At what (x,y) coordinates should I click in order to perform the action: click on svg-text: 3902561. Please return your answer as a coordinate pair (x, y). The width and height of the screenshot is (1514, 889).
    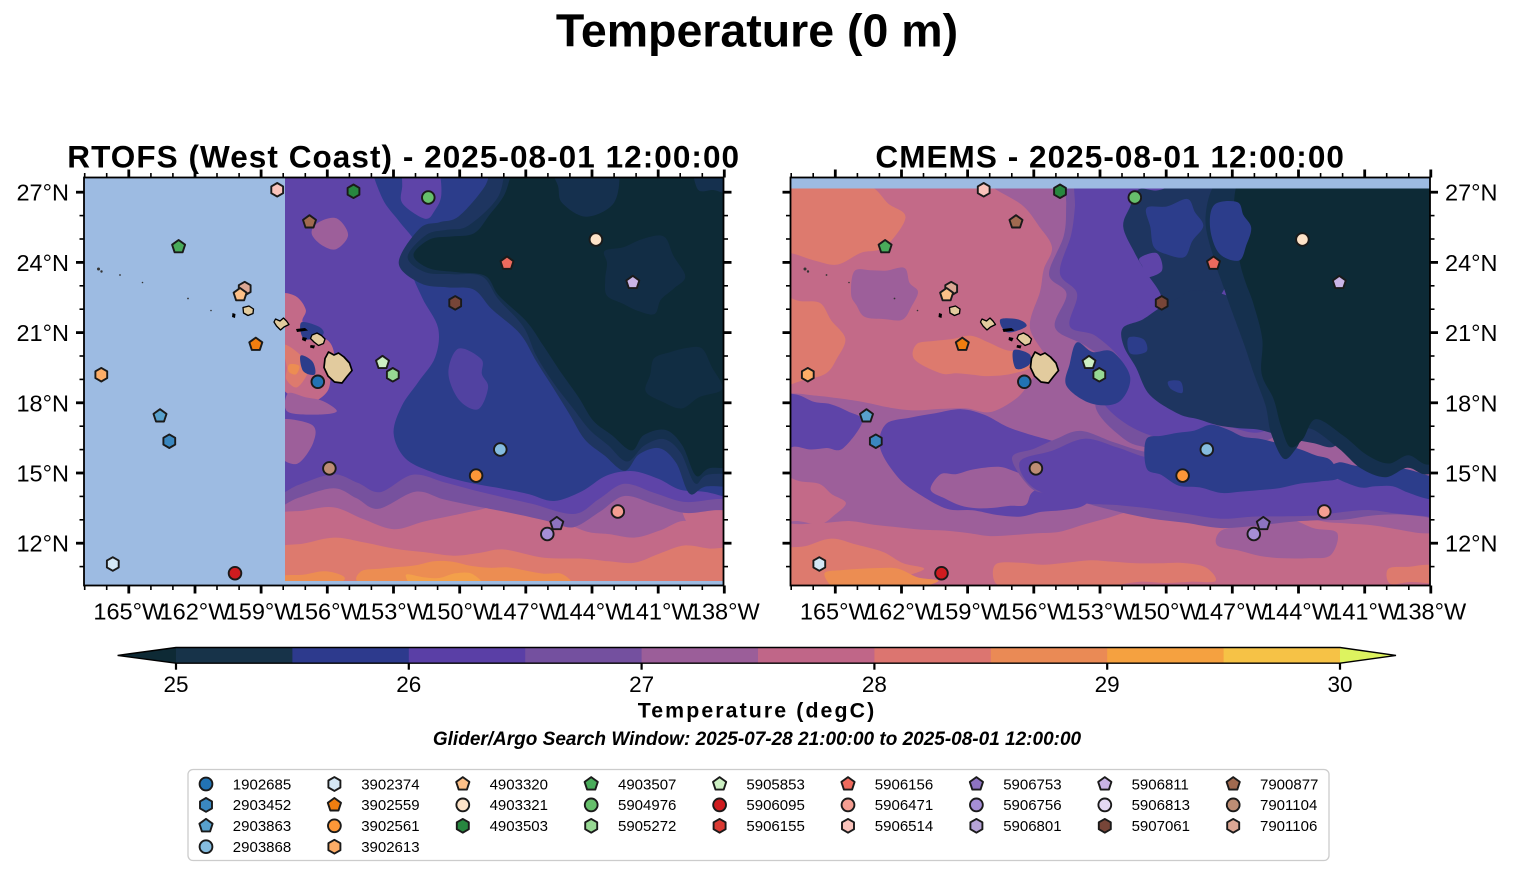
    Looking at the image, I should click on (390, 826).